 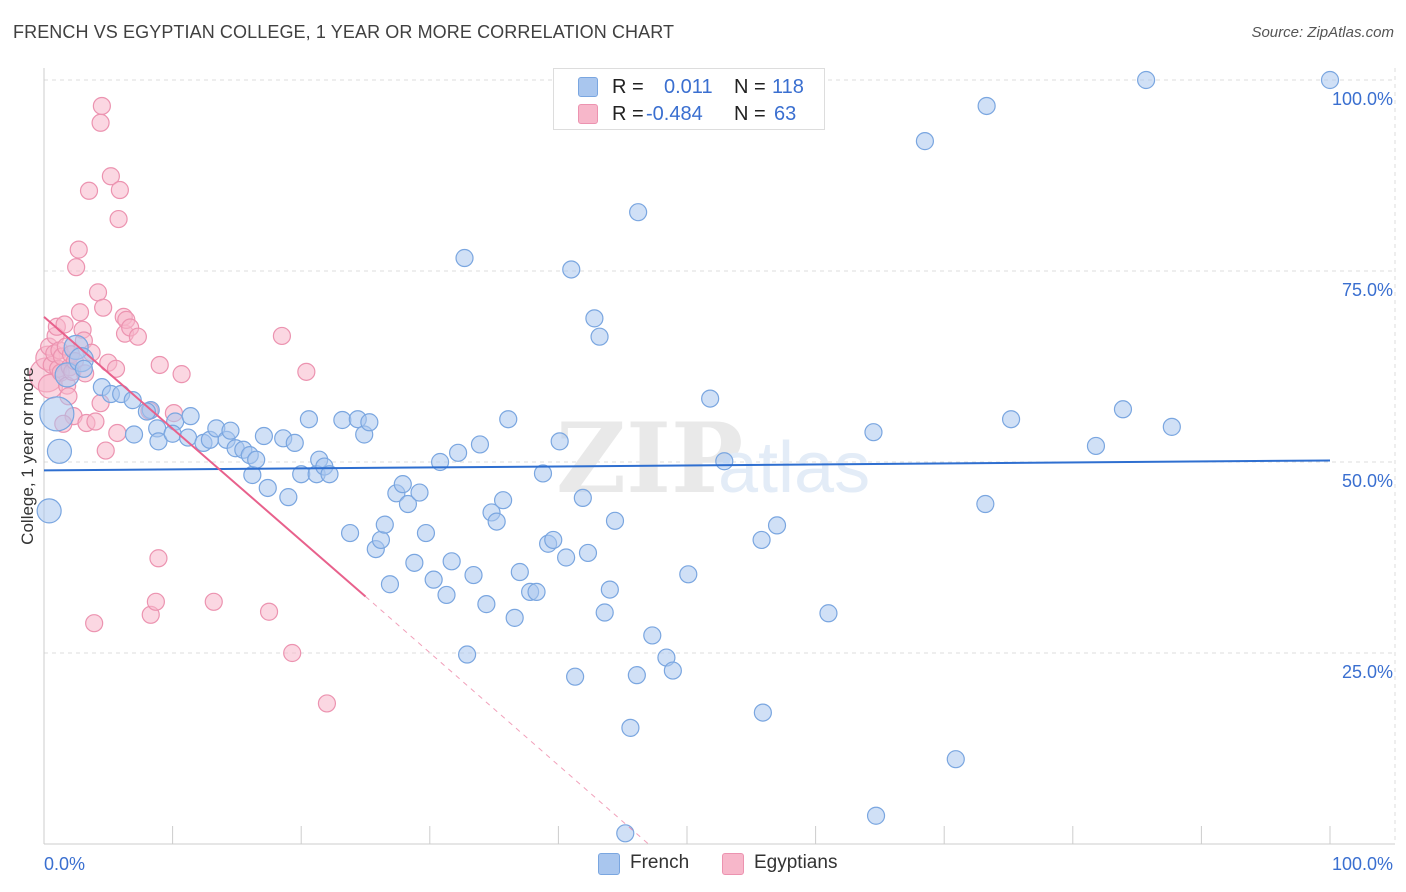 I want to click on egyptians-swatch, so click(x=588, y=114).